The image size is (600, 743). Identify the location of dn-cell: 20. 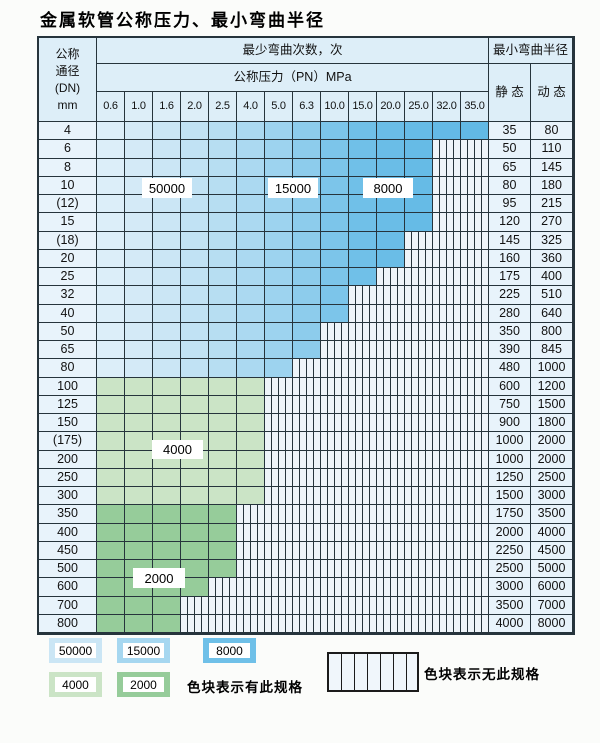
(68, 258).